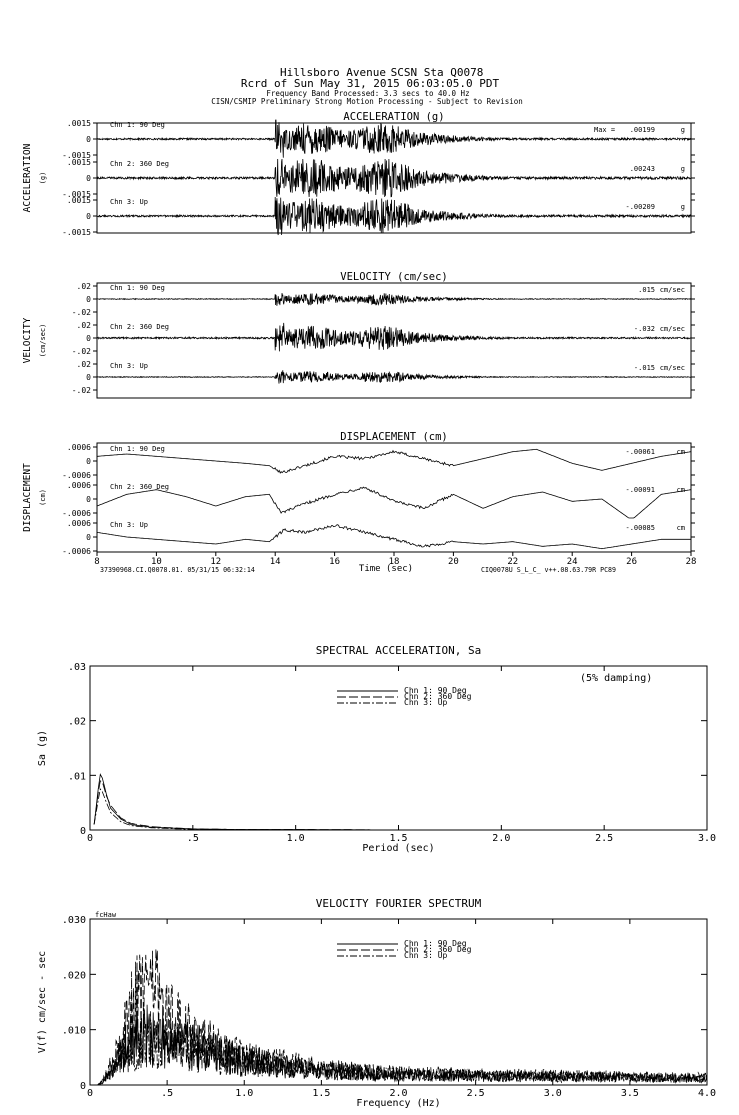  Describe the element at coordinates (96, 562) in the screenshot. I see `x-tick-label: 8` at that location.